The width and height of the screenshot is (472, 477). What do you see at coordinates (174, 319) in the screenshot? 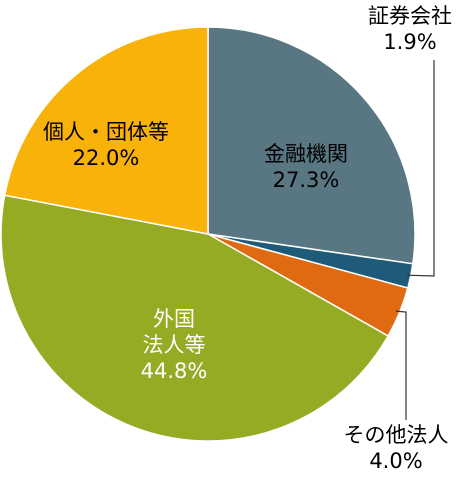
I see `slice-label-3-line-0: 外国` at bounding box center [174, 319].